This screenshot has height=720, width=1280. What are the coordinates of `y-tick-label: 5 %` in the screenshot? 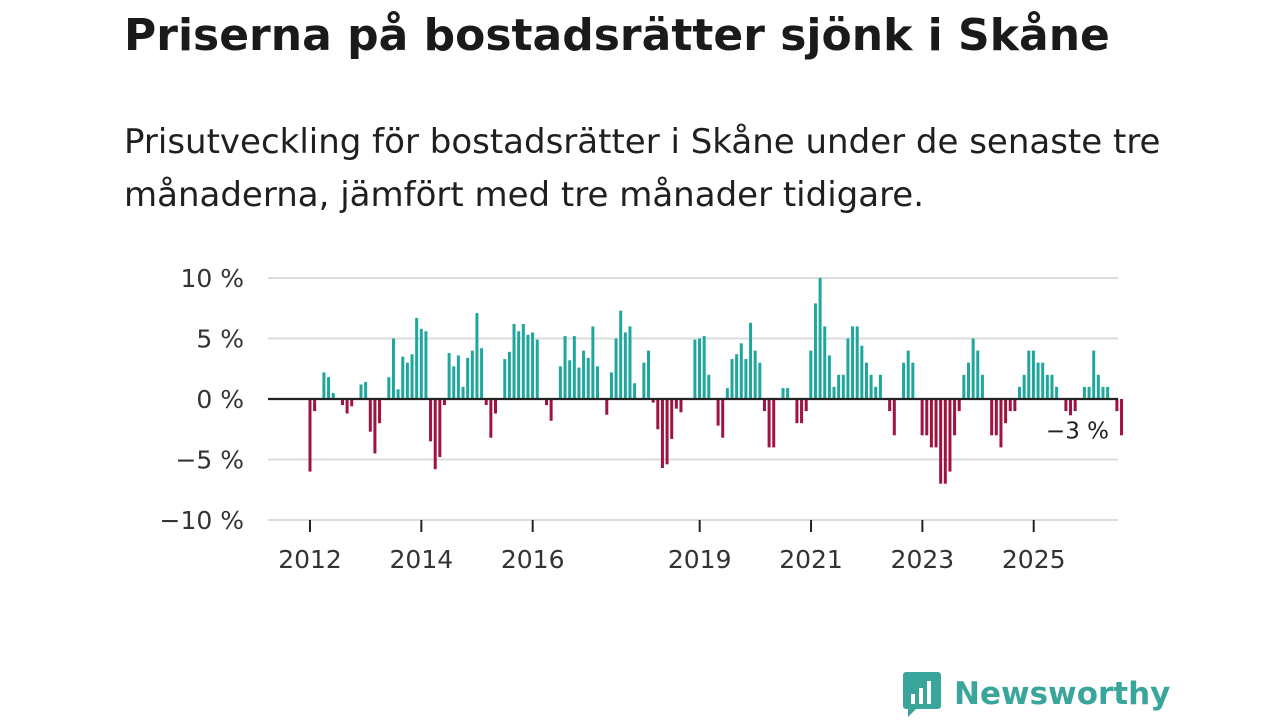 It's located at (220, 339).